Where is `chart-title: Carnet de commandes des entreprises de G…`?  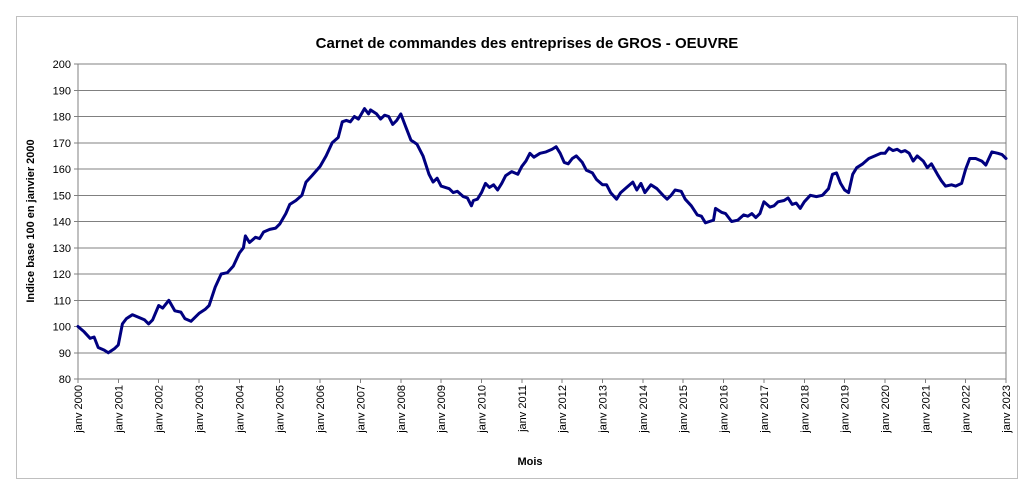 chart-title: Carnet de commandes des entreprises de G… is located at coordinates (527, 43).